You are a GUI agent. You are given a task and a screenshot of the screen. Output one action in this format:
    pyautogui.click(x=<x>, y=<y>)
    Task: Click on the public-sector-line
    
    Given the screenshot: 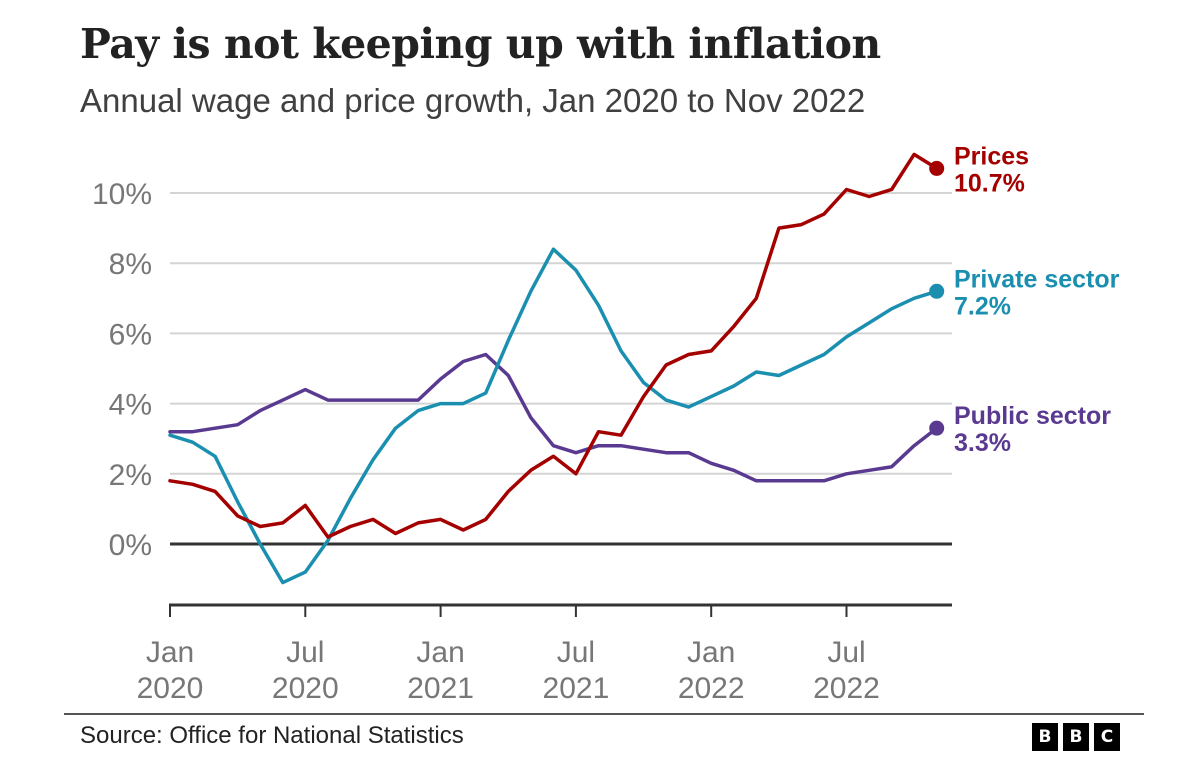 What is the action you would take?
    pyautogui.click(x=553, y=417)
    